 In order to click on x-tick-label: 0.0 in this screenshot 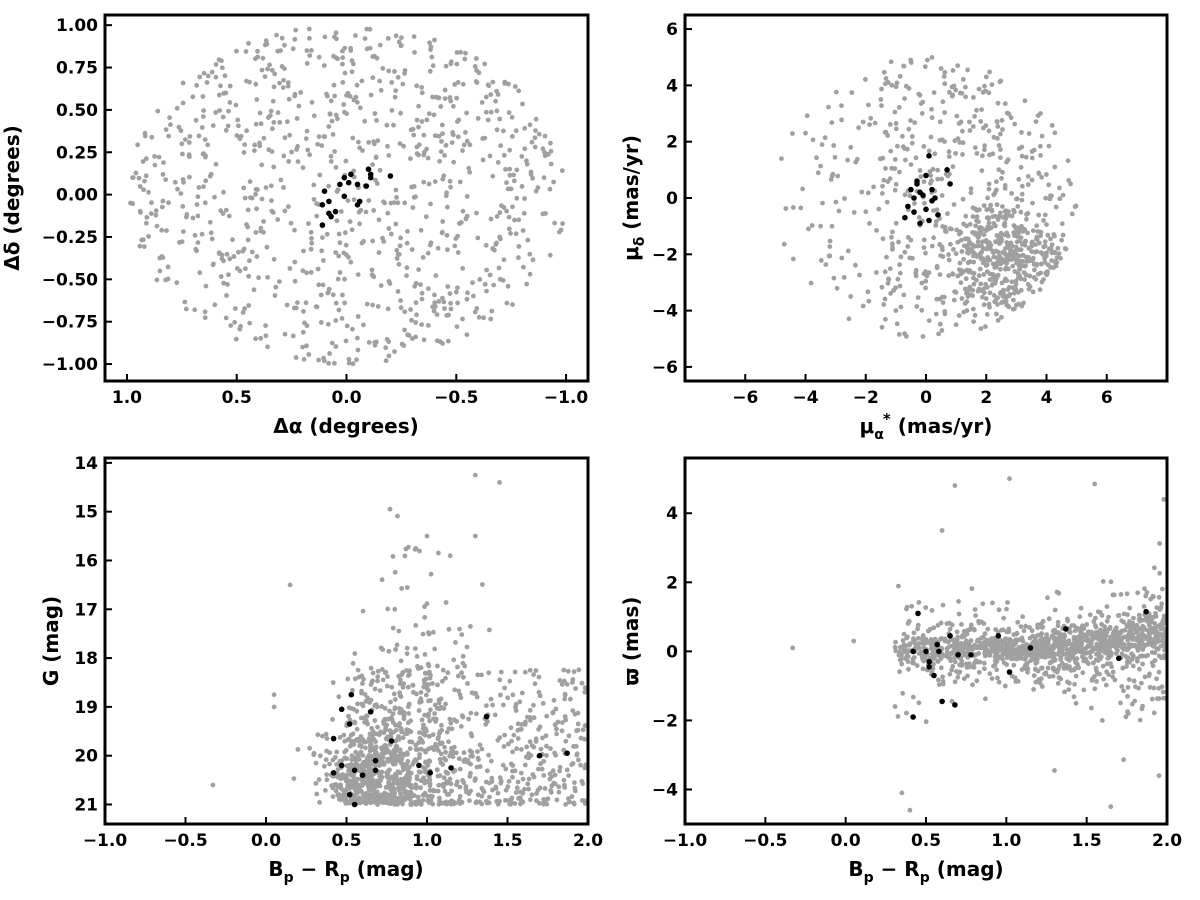, I will do `click(266, 841)`.